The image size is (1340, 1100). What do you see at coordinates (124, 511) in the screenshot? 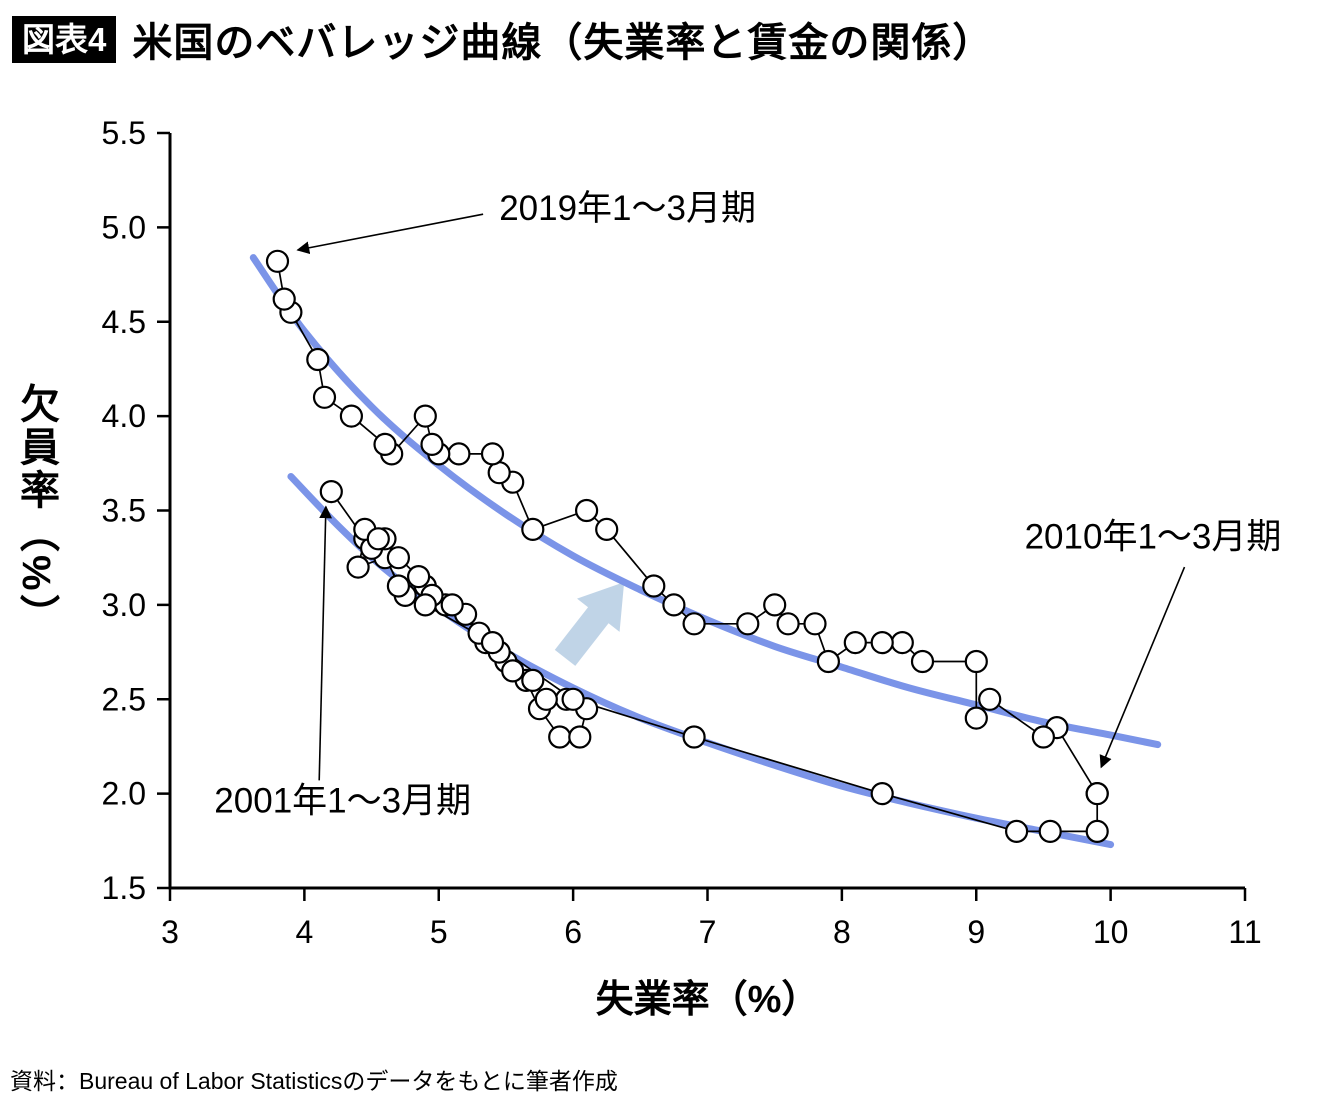
I see `y-tick-label: 3.5` at bounding box center [124, 511].